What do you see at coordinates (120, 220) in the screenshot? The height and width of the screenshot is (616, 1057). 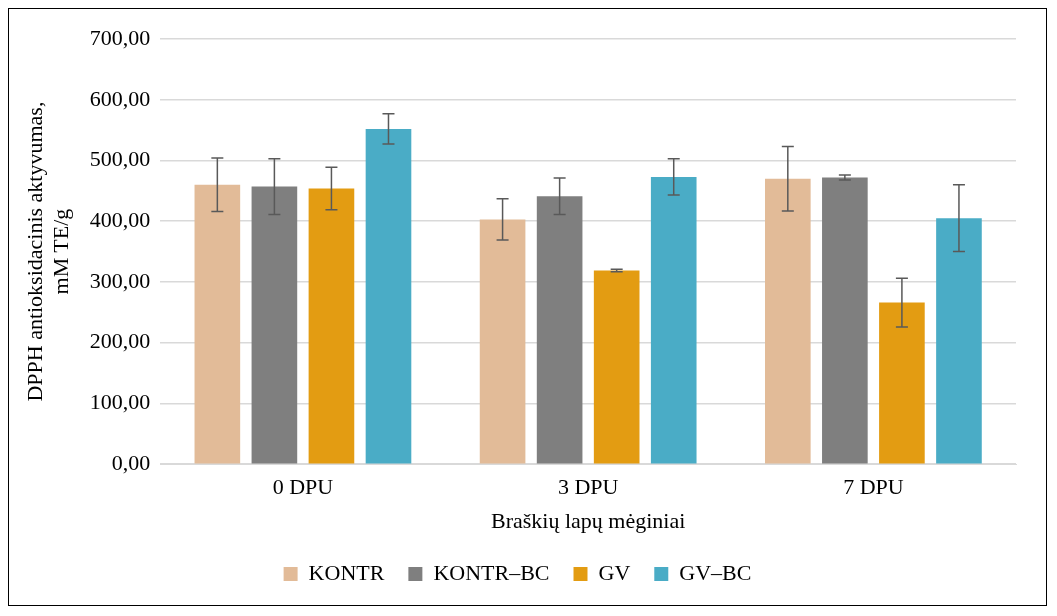 I see `y-tick-label: 400,00` at bounding box center [120, 220].